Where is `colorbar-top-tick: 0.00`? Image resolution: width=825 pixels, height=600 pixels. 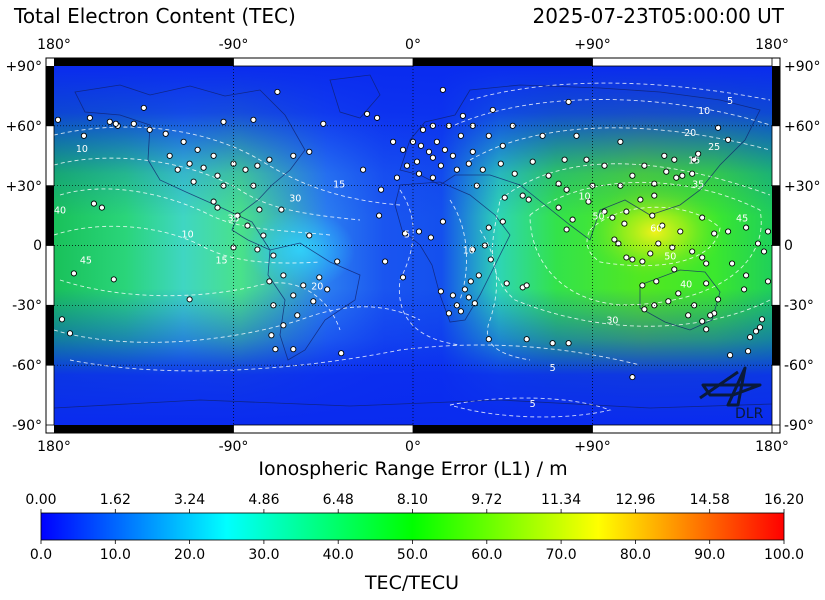
colorbar-top-tick: 0.00 is located at coordinates (40, 500).